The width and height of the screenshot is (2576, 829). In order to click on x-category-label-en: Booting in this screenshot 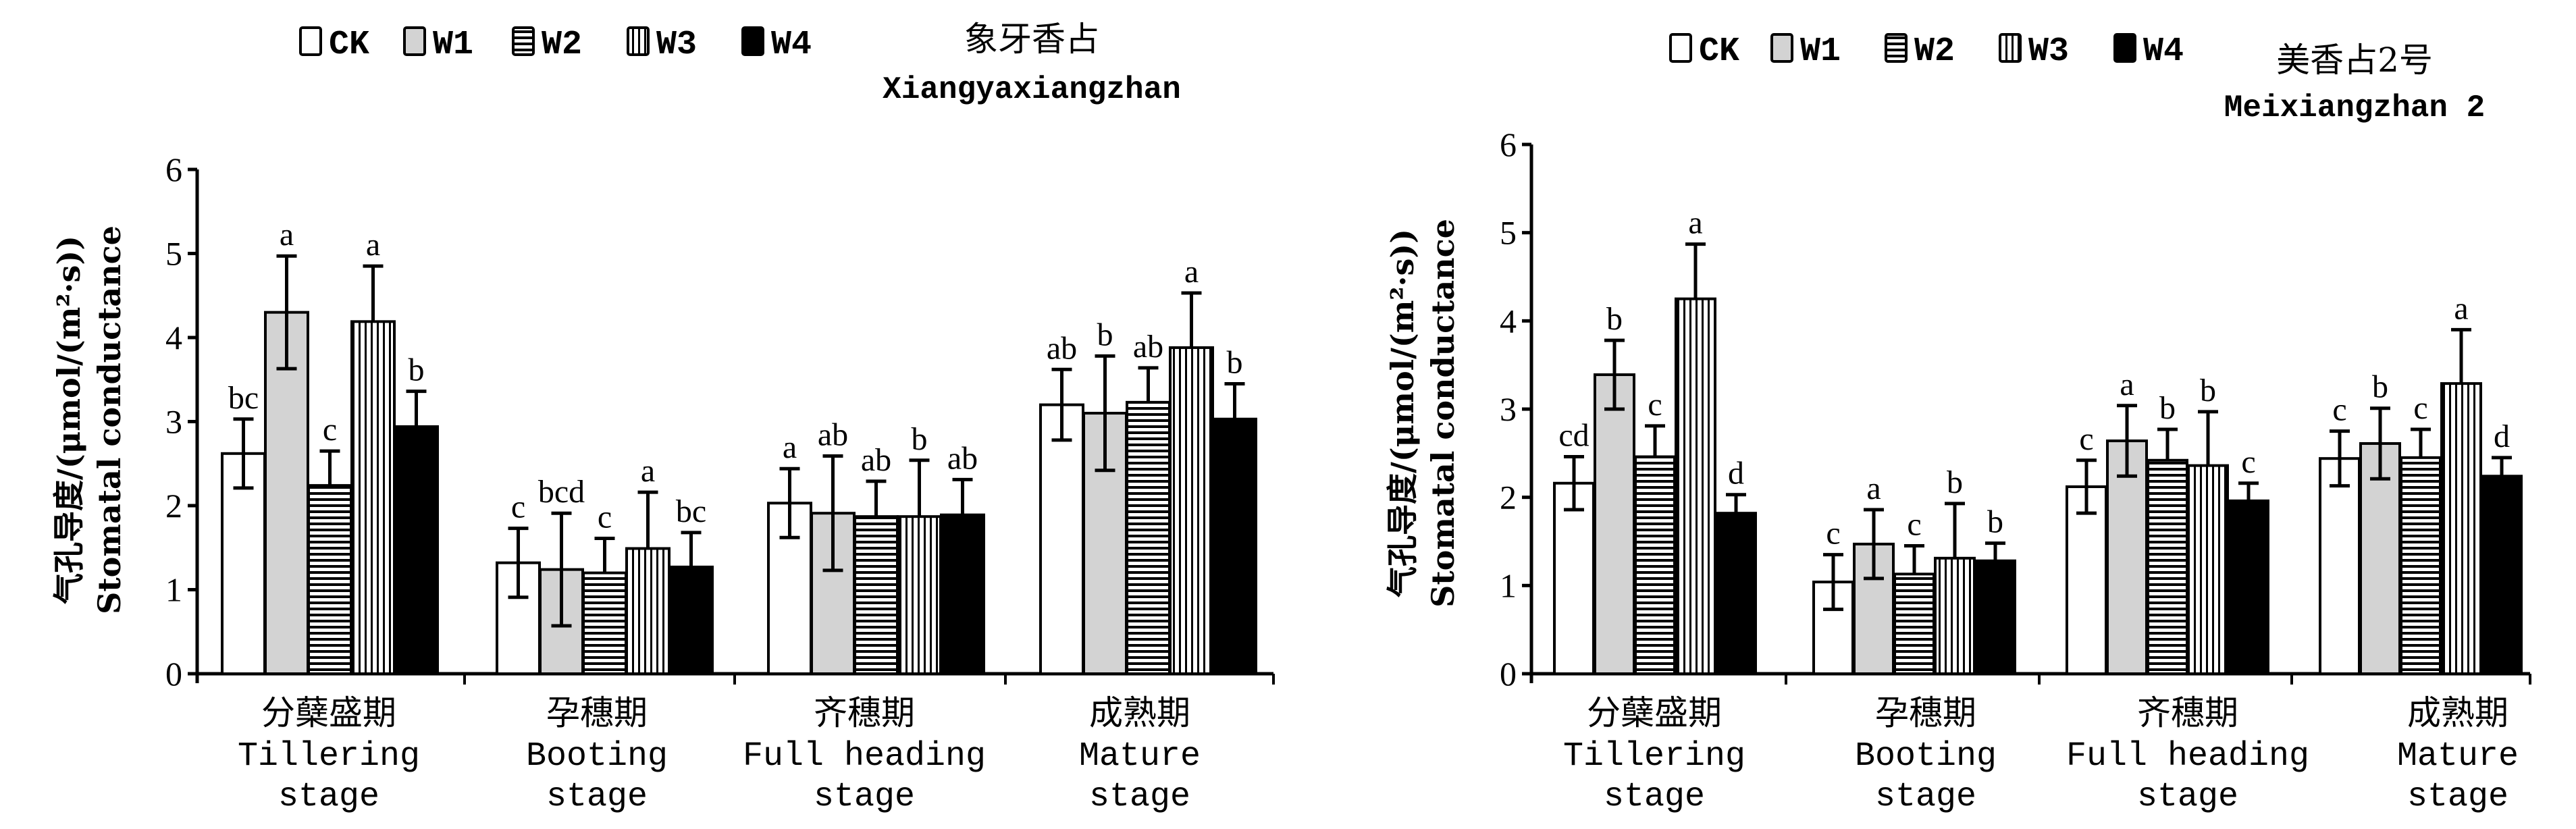, I will do `click(1926, 756)`.